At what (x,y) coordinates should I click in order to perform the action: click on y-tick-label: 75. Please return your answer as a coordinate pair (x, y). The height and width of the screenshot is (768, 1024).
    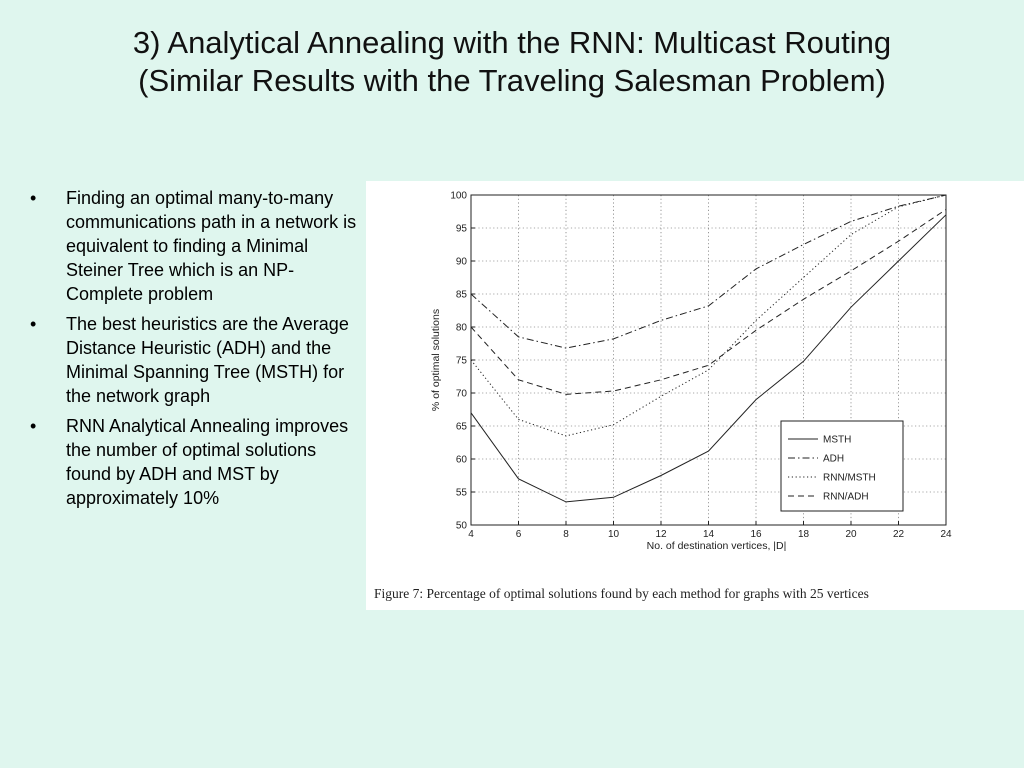
    Looking at the image, I should click on (462, 361).